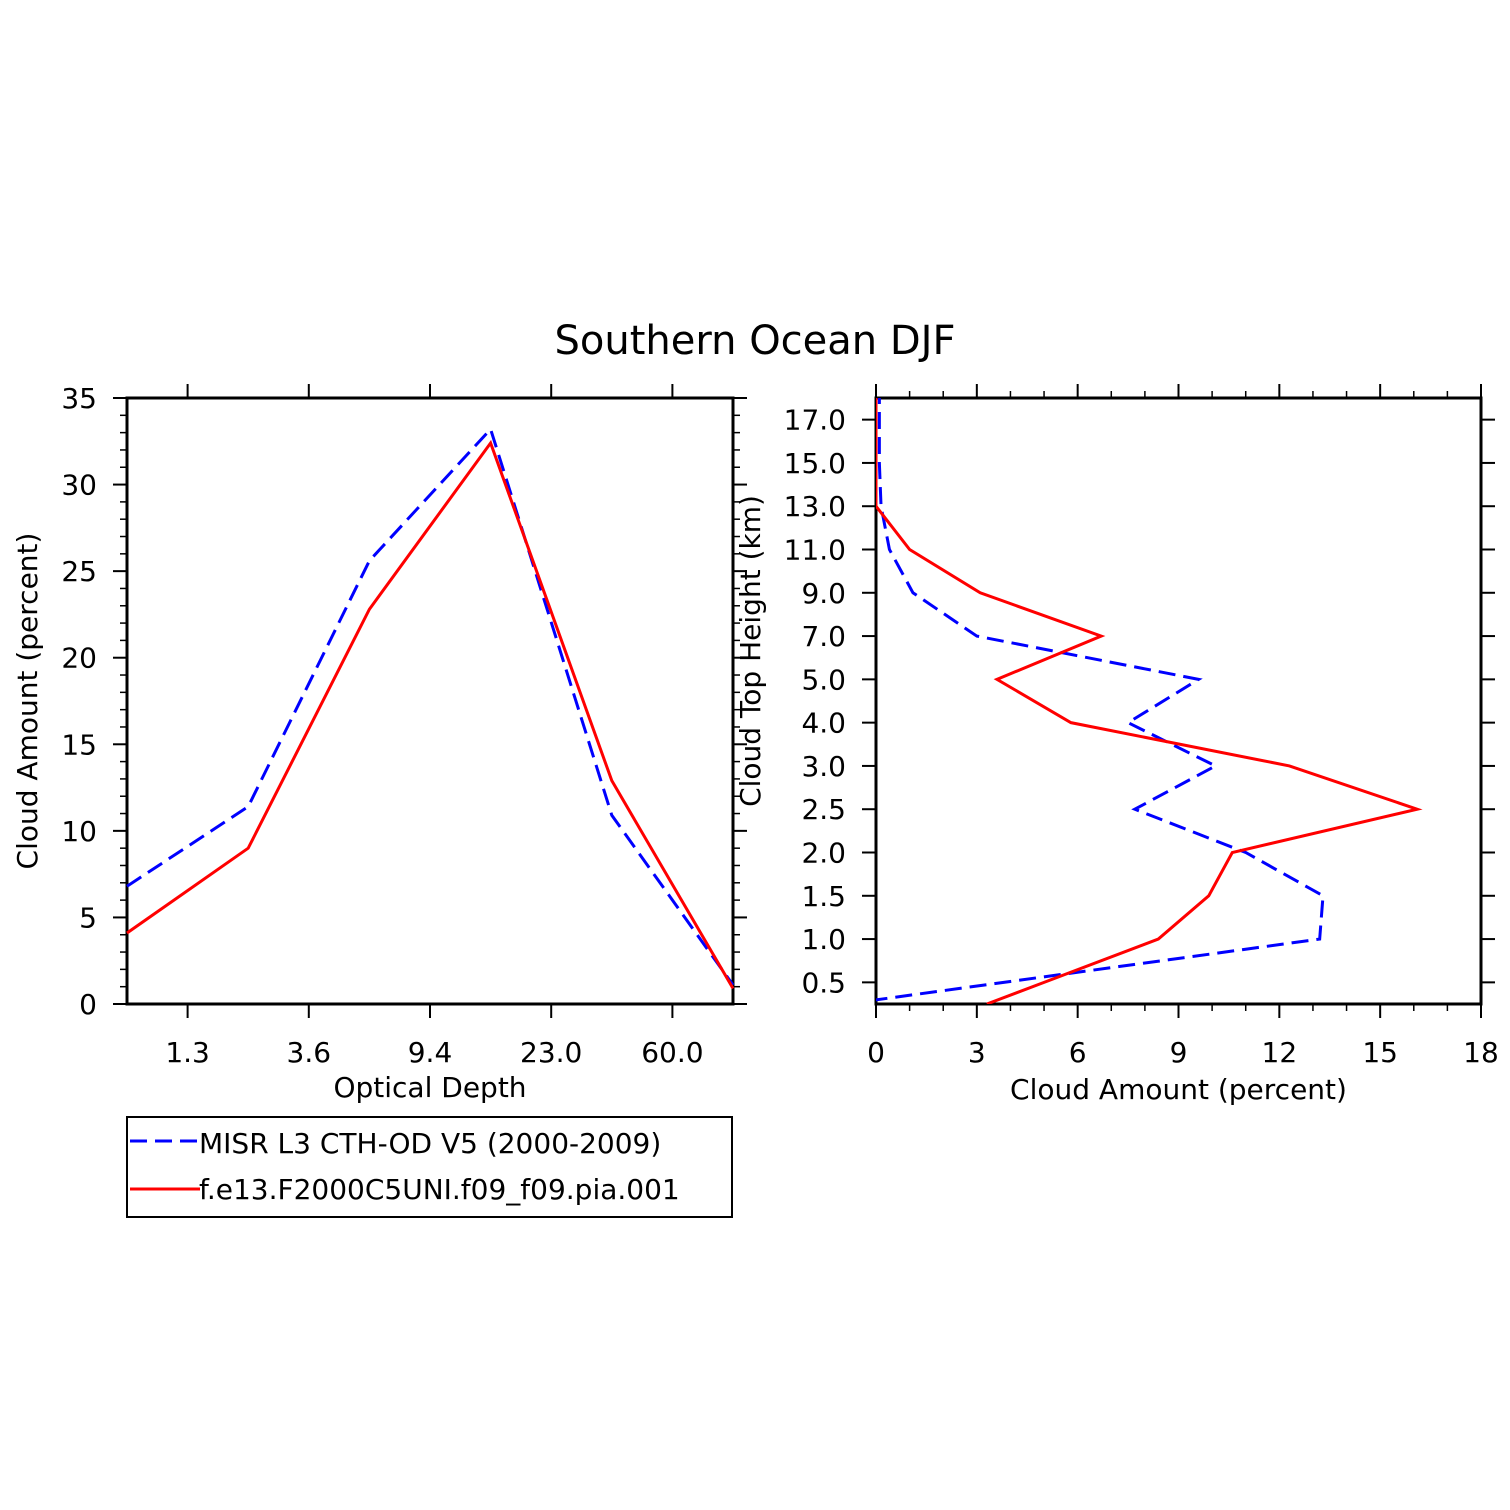 The width and height of the screenshot is (1510, 1510). What do you see at coordinates (823, 809) in the screenshot?
I see `y-tick-label: 2.5` at bounding box center [823, 809].